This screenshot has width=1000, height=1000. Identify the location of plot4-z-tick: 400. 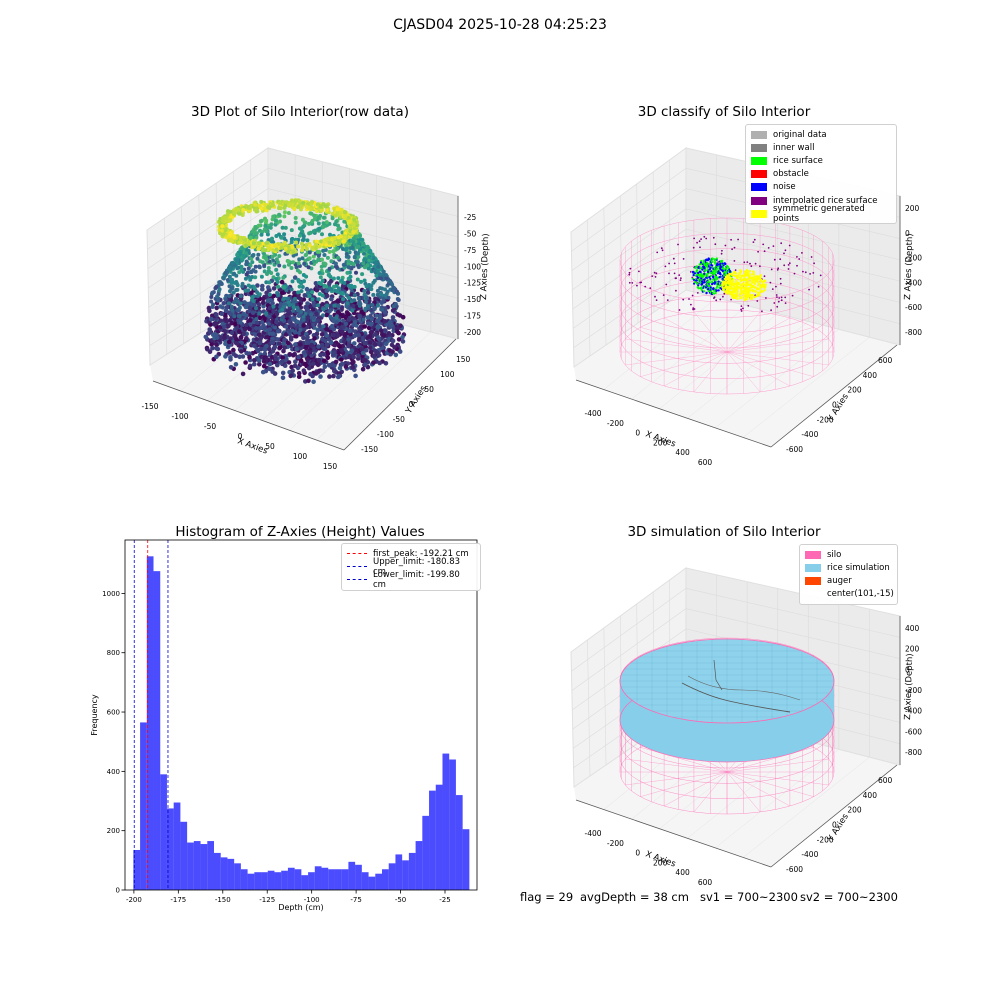
(912, 628).